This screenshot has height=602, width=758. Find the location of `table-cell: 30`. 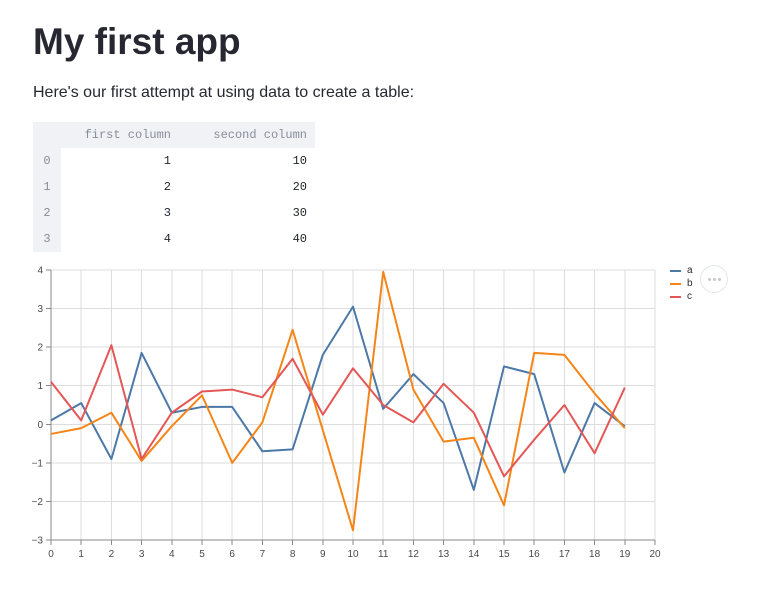

table-cell: 30 is located at coordinates (247, 213).